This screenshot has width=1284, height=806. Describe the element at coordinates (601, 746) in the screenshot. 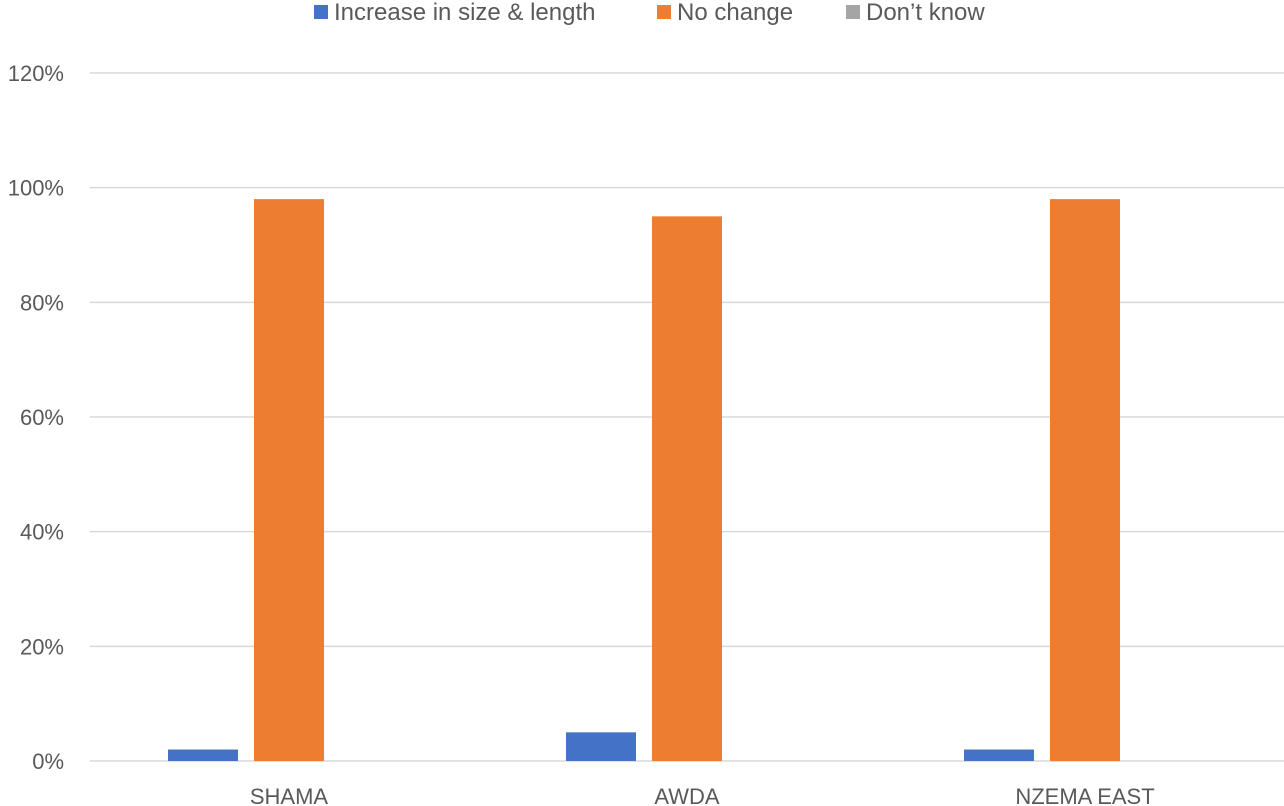

I see `bar-increase-in-size-length-awda` at that location.